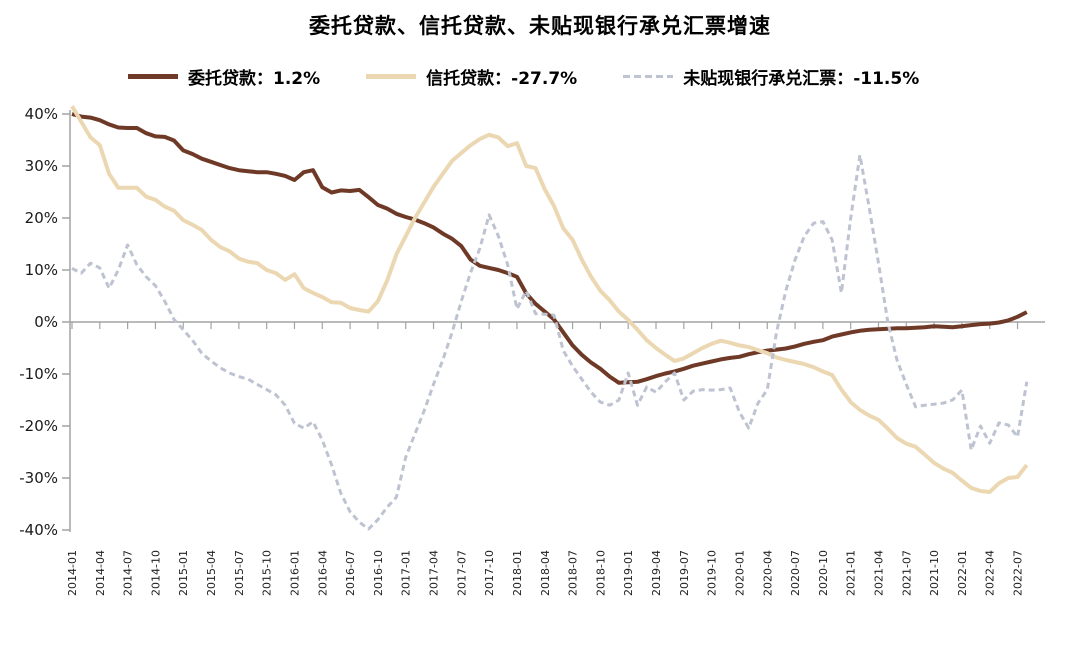 The height and width of the screenshot is (650, 1080). Describe the element at coordinates (600, 573) in the screenshot. I see `svg-text: 2018-10` at that location.